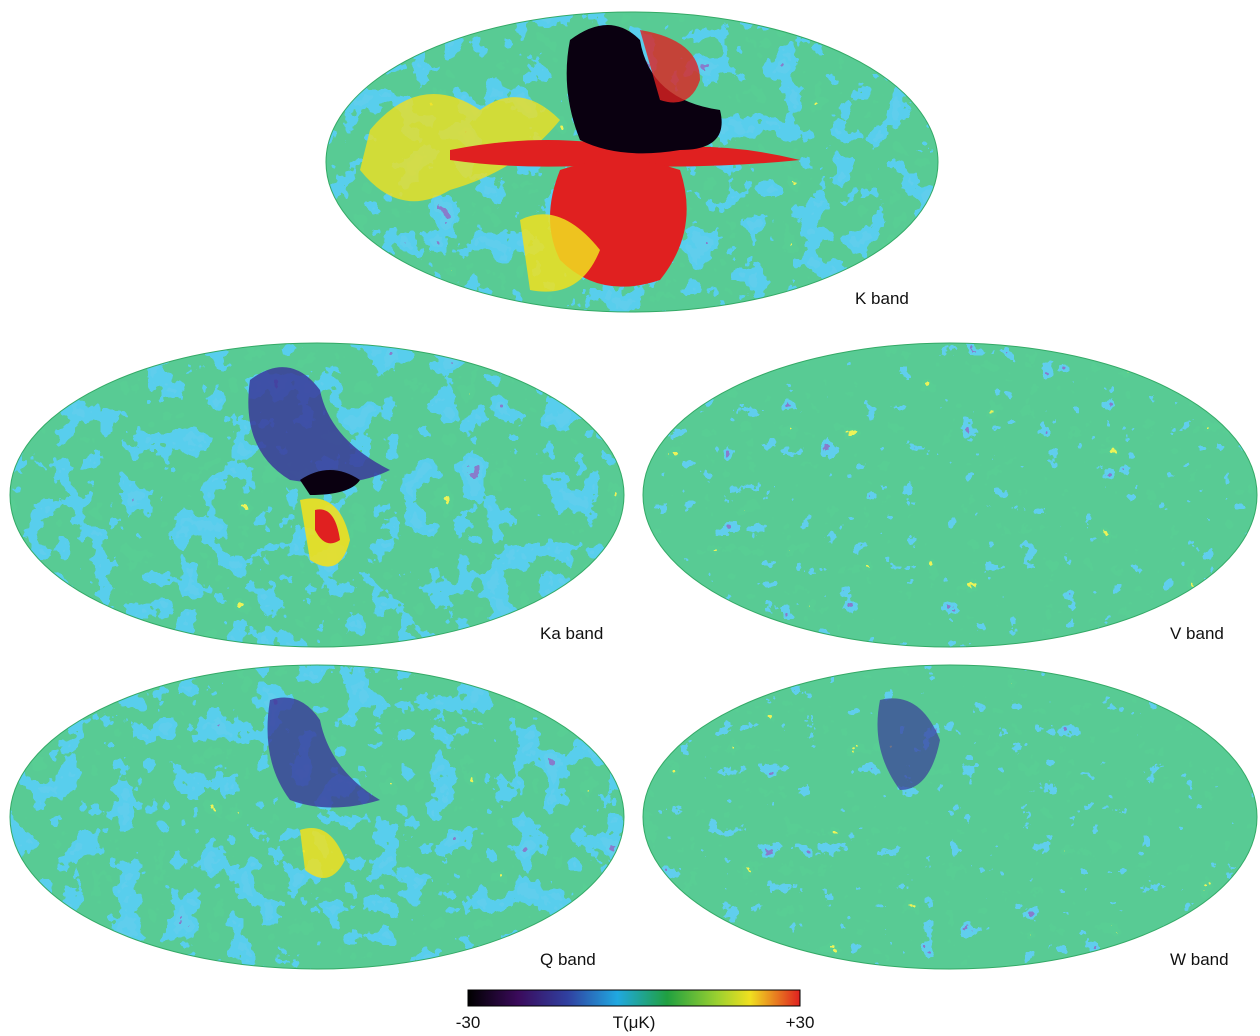  I want to click on colorbar-title: T(μK), so click(634, 1022).